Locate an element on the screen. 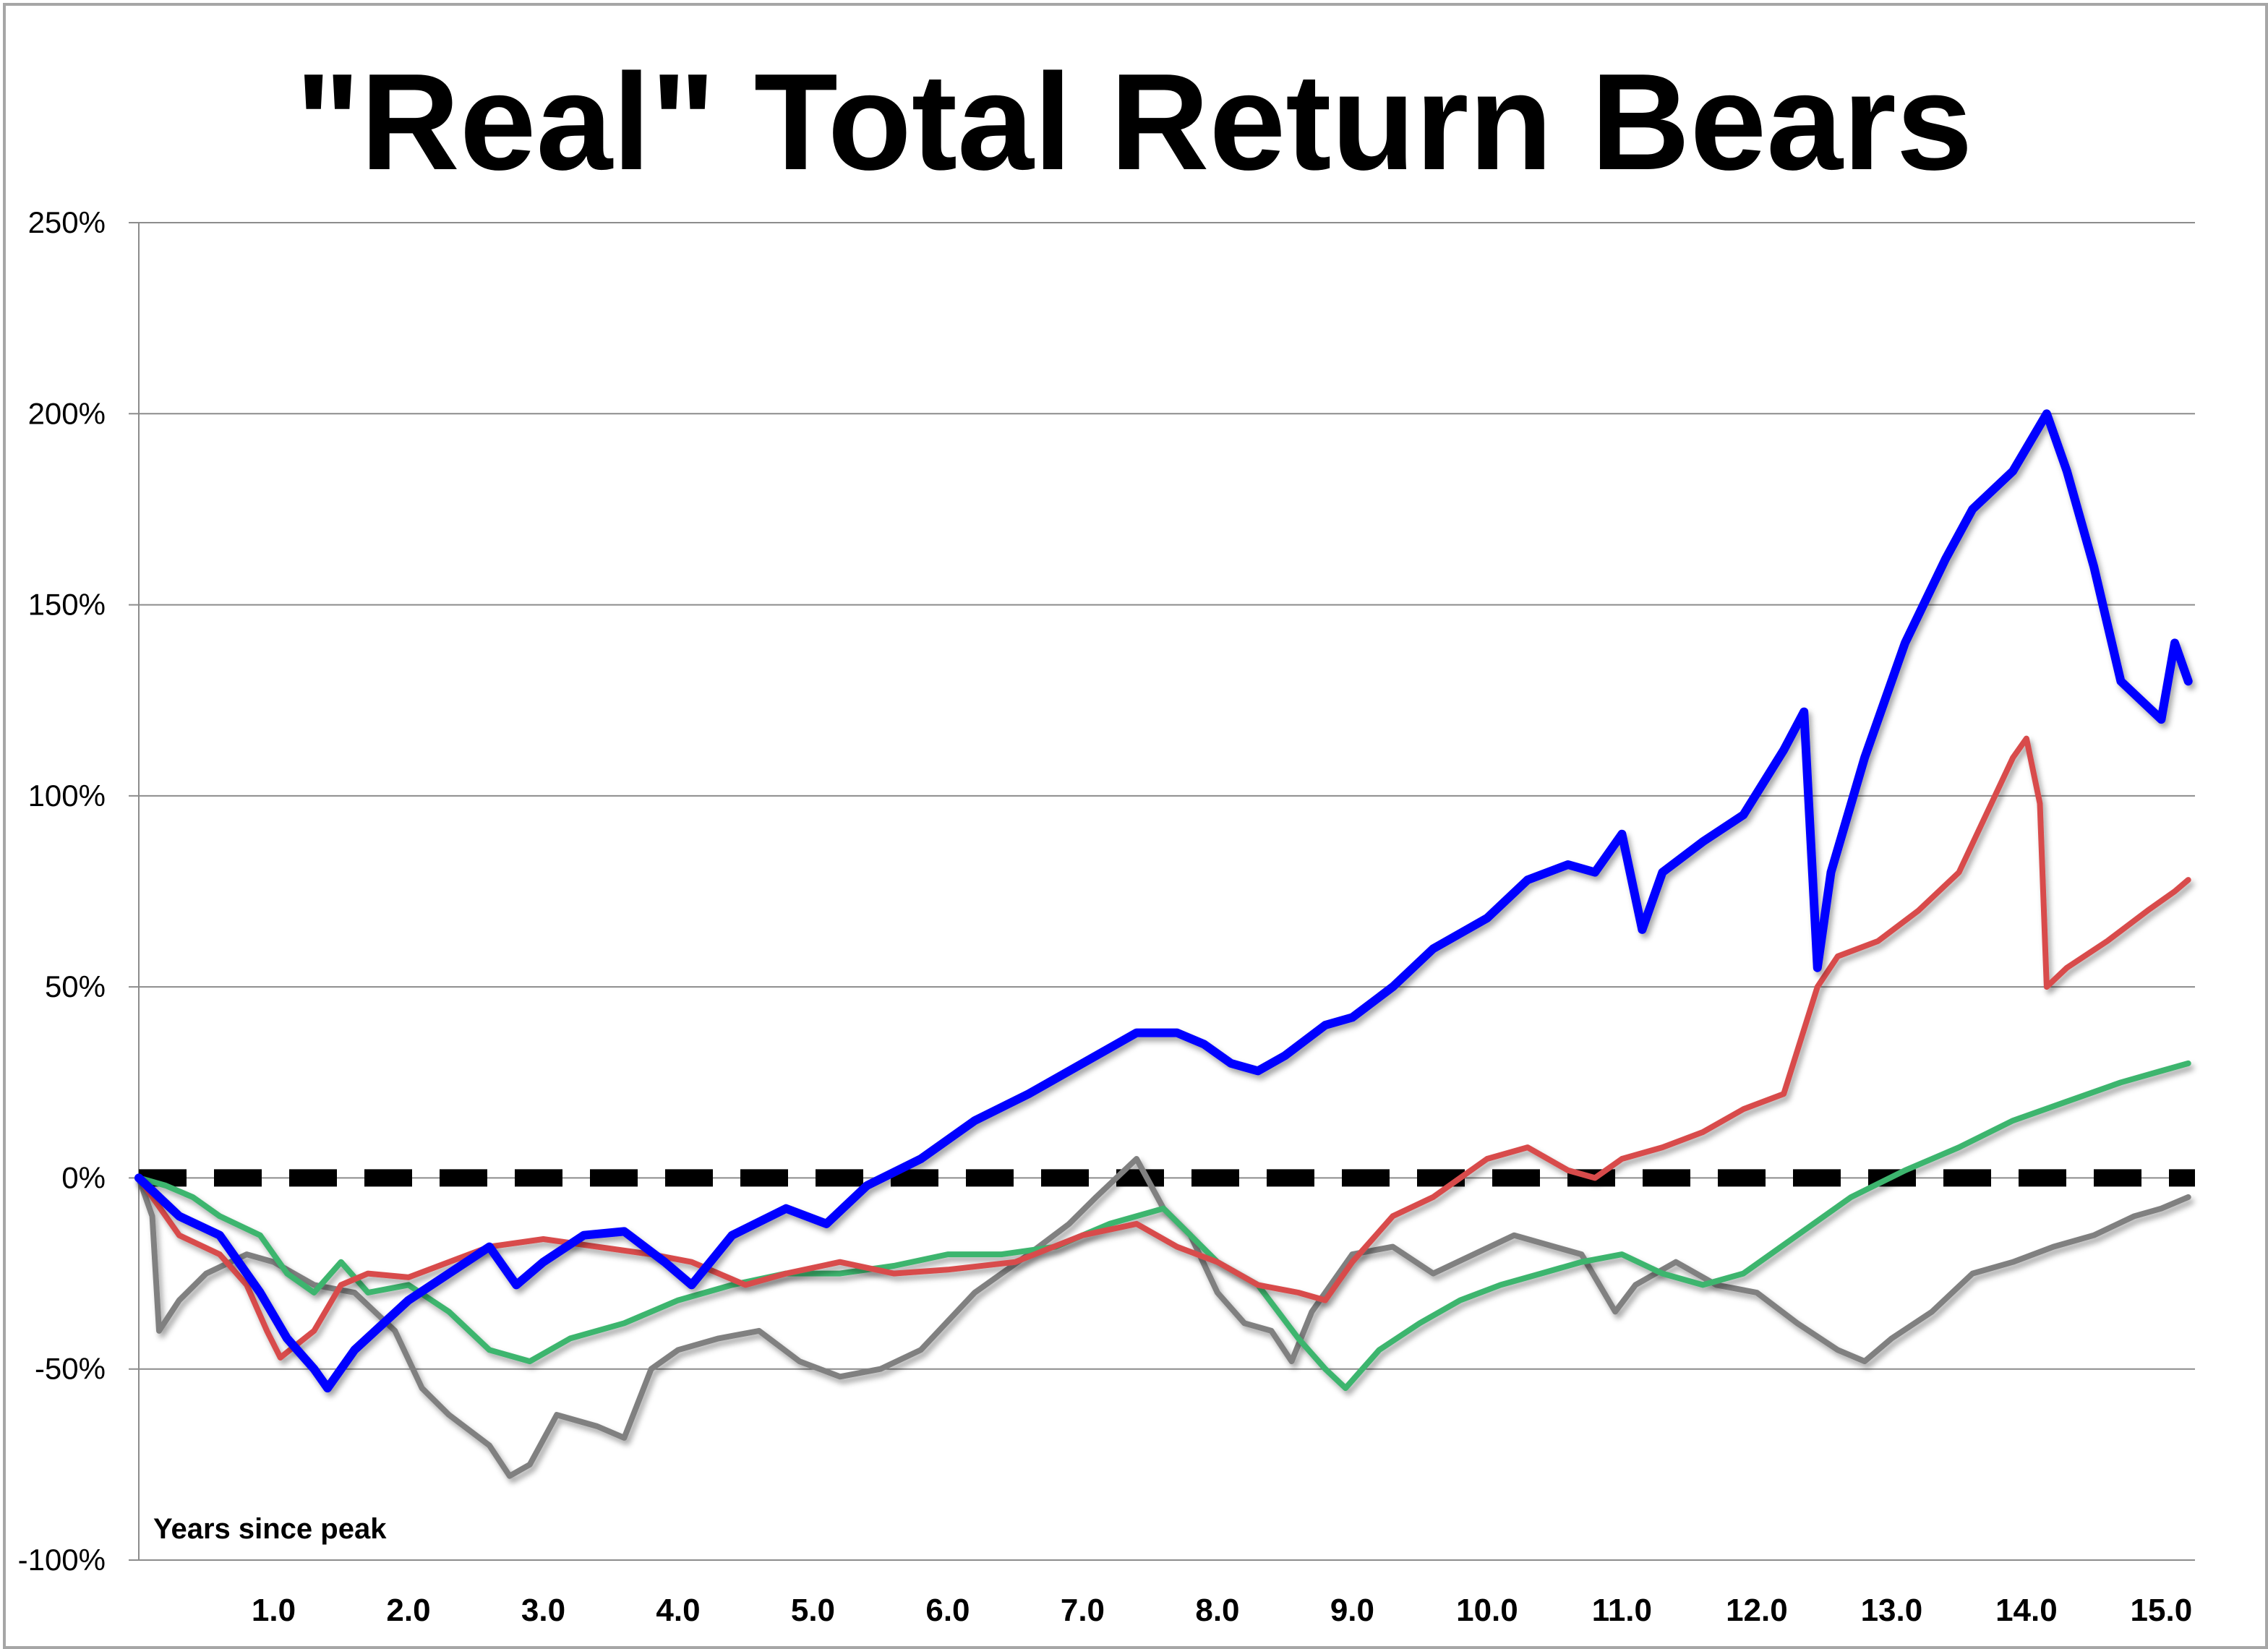  y-tick-label: 200% is located at coordinates (67, 413).